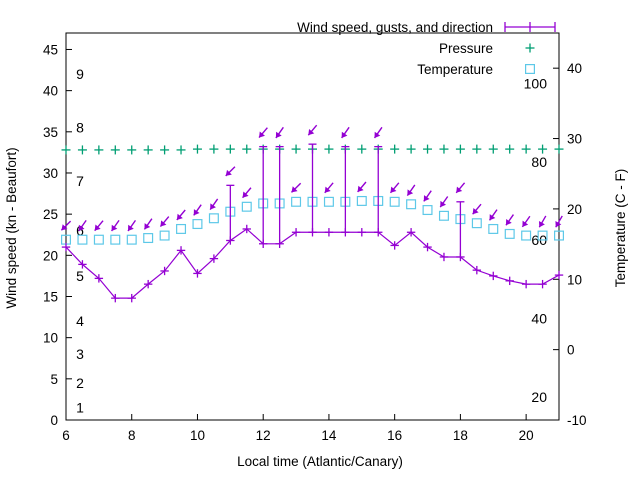  Describe the element at coordinates (50, 173) in the screenshot. I see `y-tick-label: 30` at that location.